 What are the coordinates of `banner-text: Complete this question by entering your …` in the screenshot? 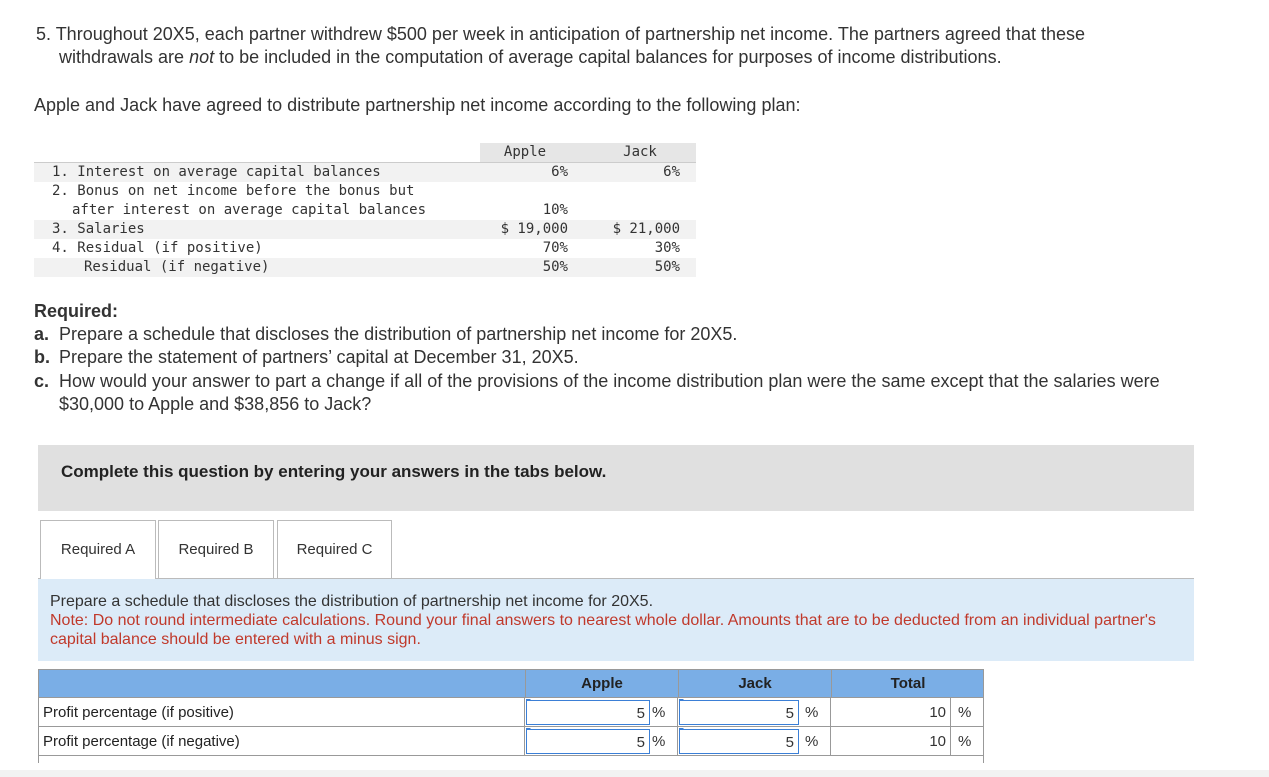 It's located at (334, 471).